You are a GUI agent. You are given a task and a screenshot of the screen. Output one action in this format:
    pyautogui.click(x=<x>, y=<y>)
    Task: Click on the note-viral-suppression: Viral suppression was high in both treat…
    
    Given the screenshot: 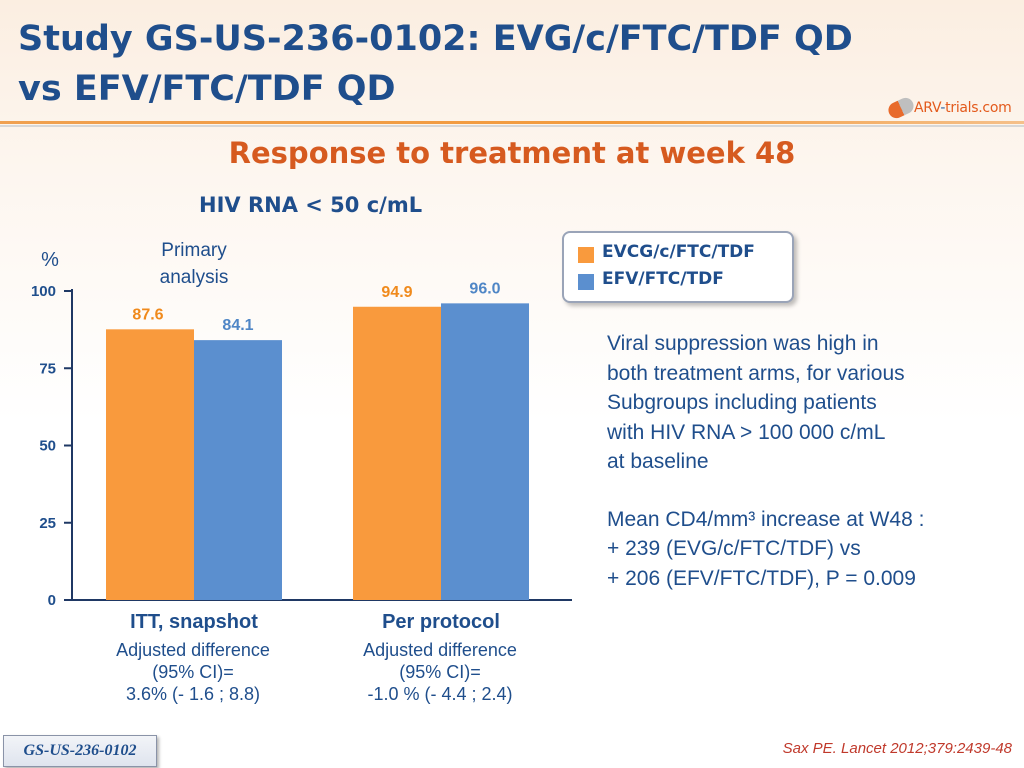 What is the action you would take?
    pyautogui.click(x=756, y=402)
    